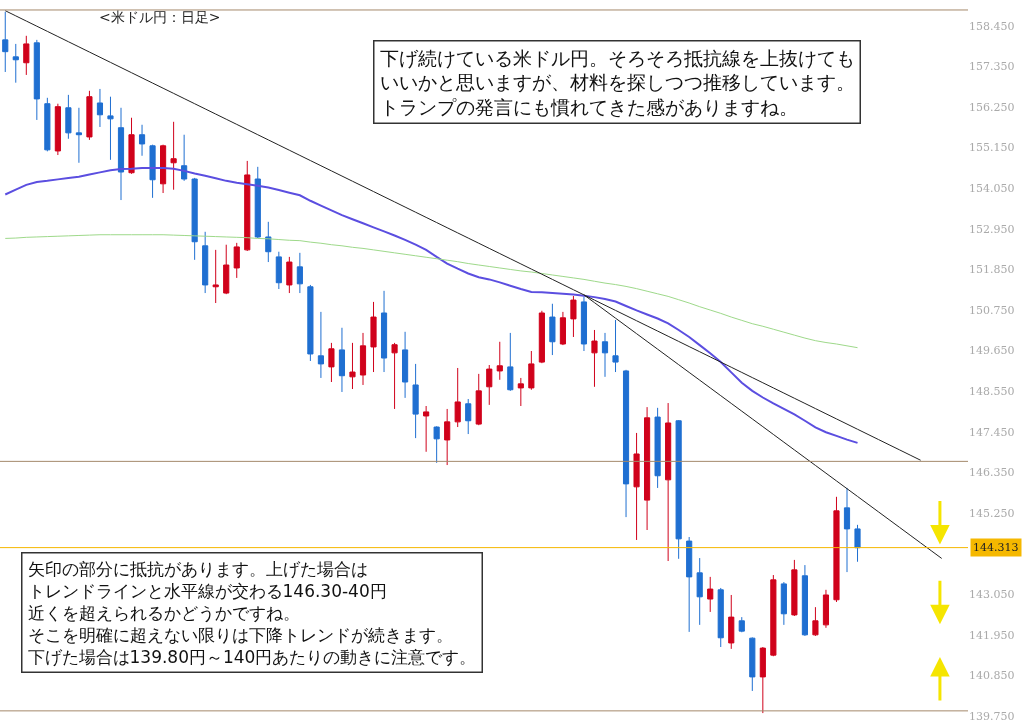 This screenshot has height=726, width=1024. What do you see at coordinates (252, 612) in the screenshot?
I see `annotation: 矢印の部分に抵抗があります。上げた場合はトレンドラインと水平線が交わる146.30-40円近くを超えられるかどうかですね。そこを明確に超えない限りは下降トレンドが続きます。下げた場合は139.80円～140円あたりの動きに注意です。` at bounding box center [252, 612].